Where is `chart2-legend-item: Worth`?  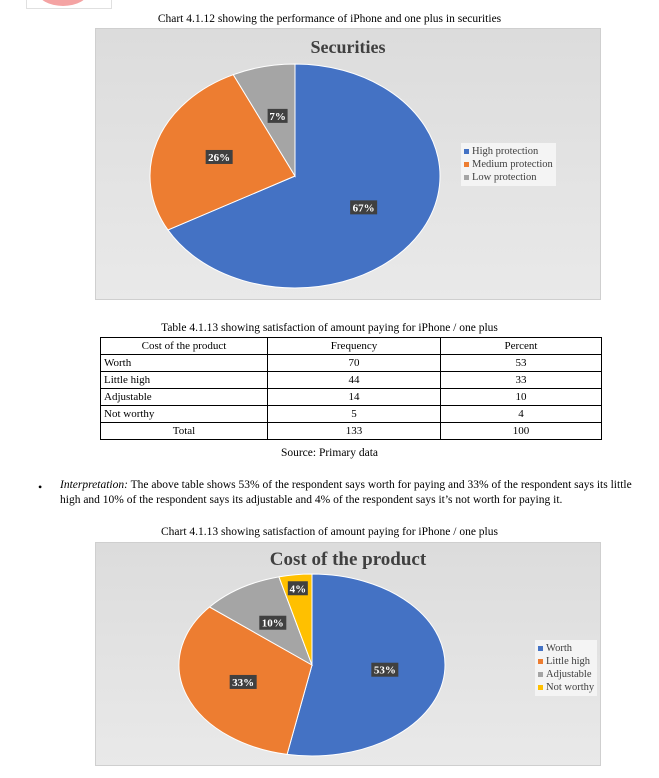 chart2-legend-item: Worth is located at coordinates (566, 648).